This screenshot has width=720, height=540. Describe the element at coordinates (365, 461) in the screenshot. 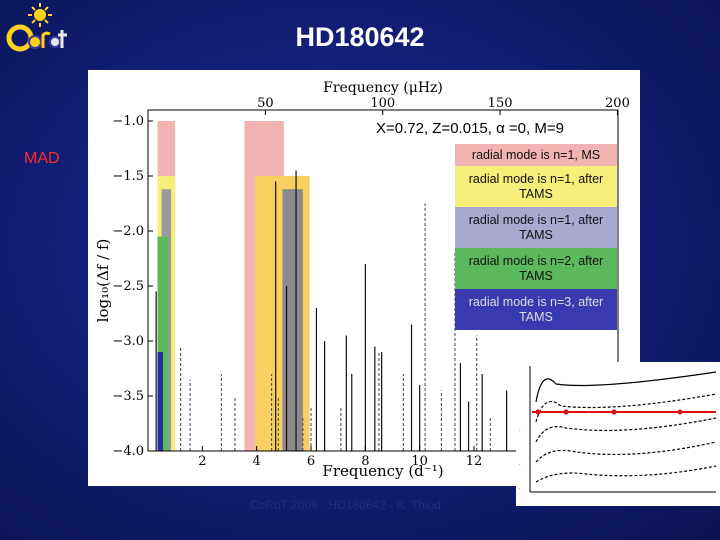

I see `x-tick-label: 8` at that location.